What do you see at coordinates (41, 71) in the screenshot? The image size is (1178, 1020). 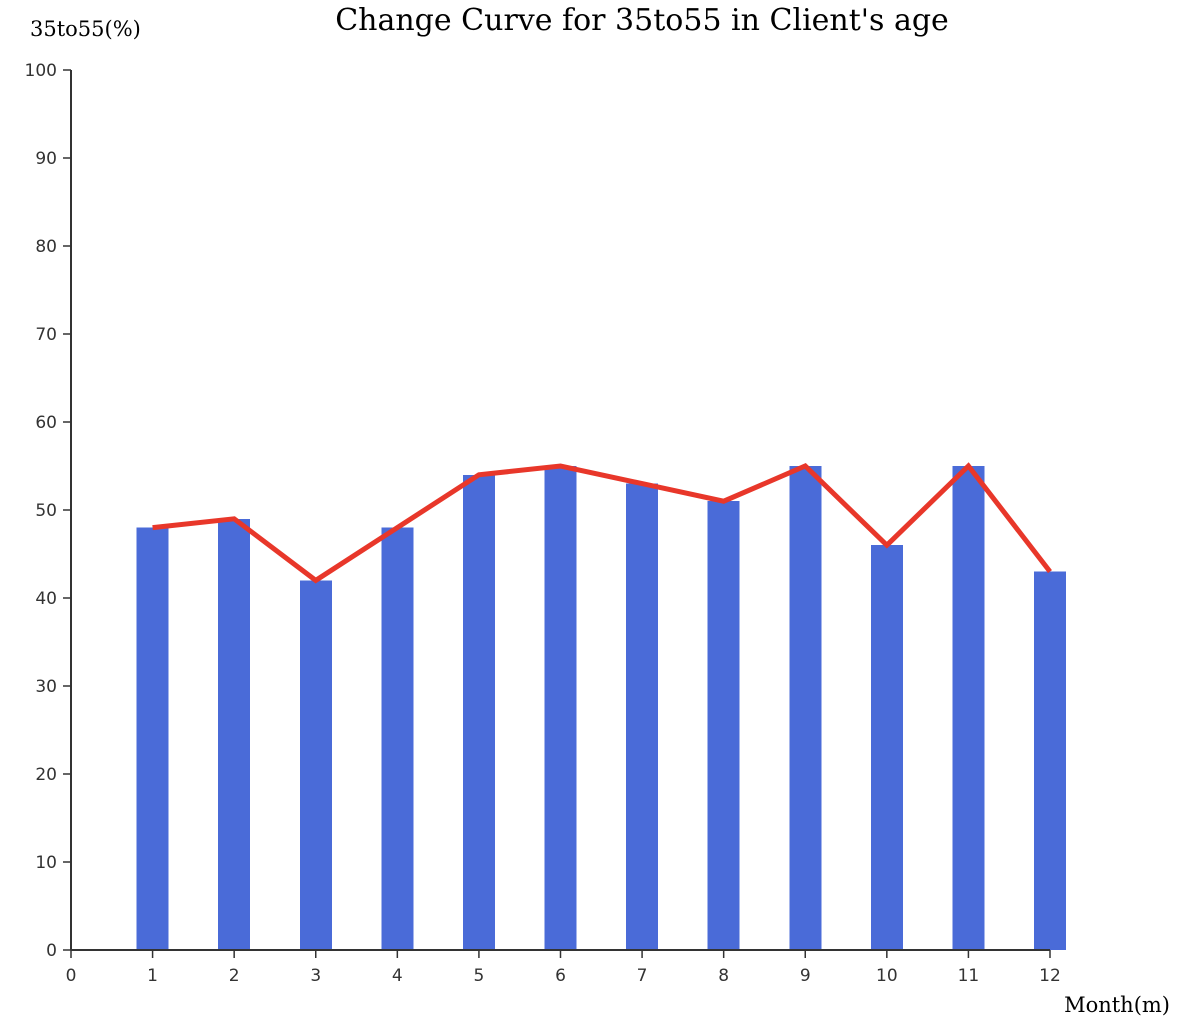 I see `y-tick-label: 100` at bounding box center [41, 71].